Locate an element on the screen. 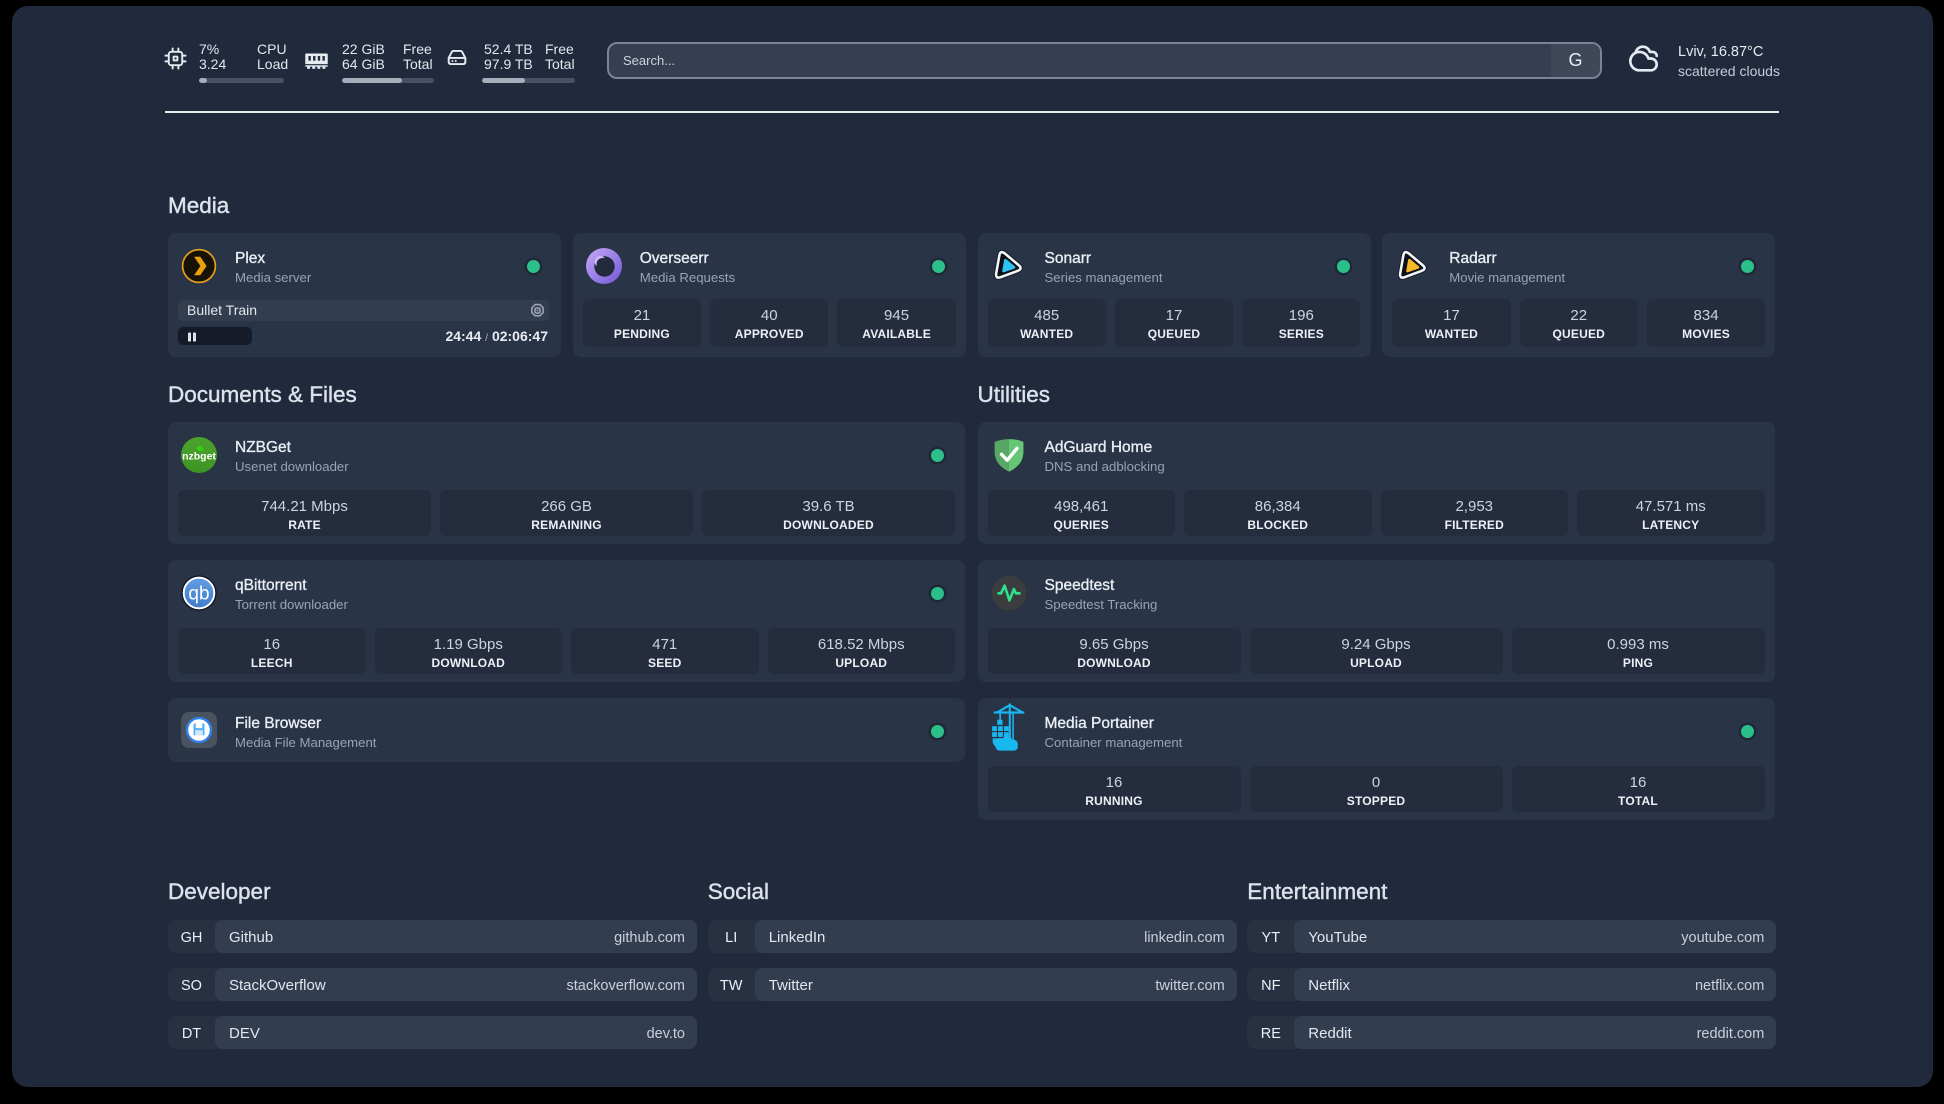 Image resolution: width=1944 pixels, height=1104 pixels. svg-text: nzbget is located at coordinates (199, 457).